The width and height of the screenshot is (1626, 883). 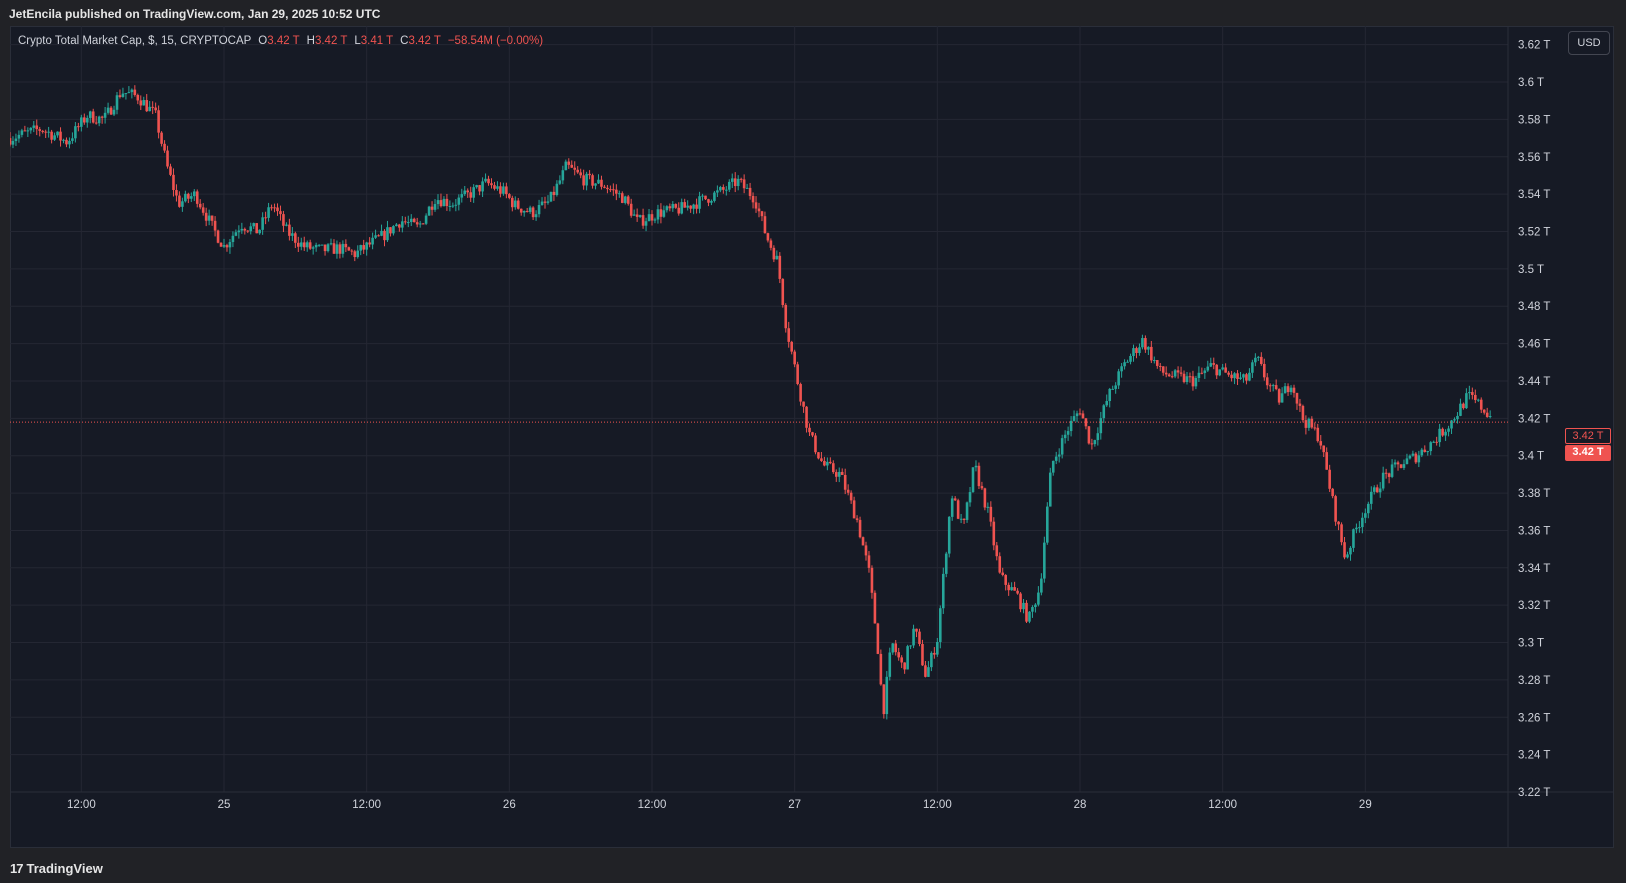 What do you see at coordinates (56, 868) in the screenshot?
I see `tradingview-brand: 17 TradingView` at bounding box center [56, 868].